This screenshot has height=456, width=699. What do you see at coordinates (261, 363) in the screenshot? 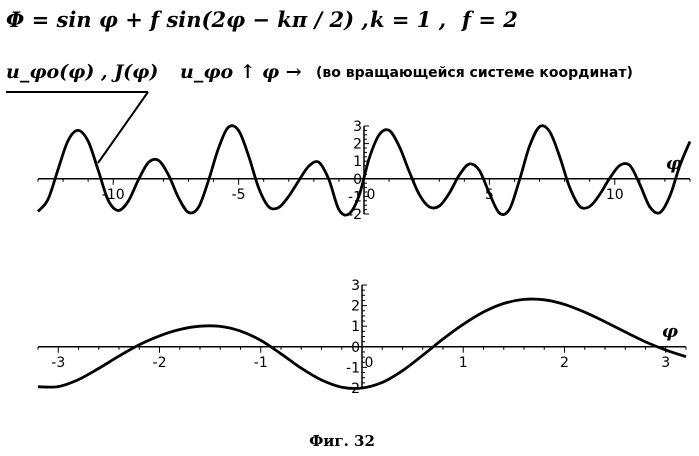
I see `bottom-x-tick-label: -1` at bounding box center [261, 363].